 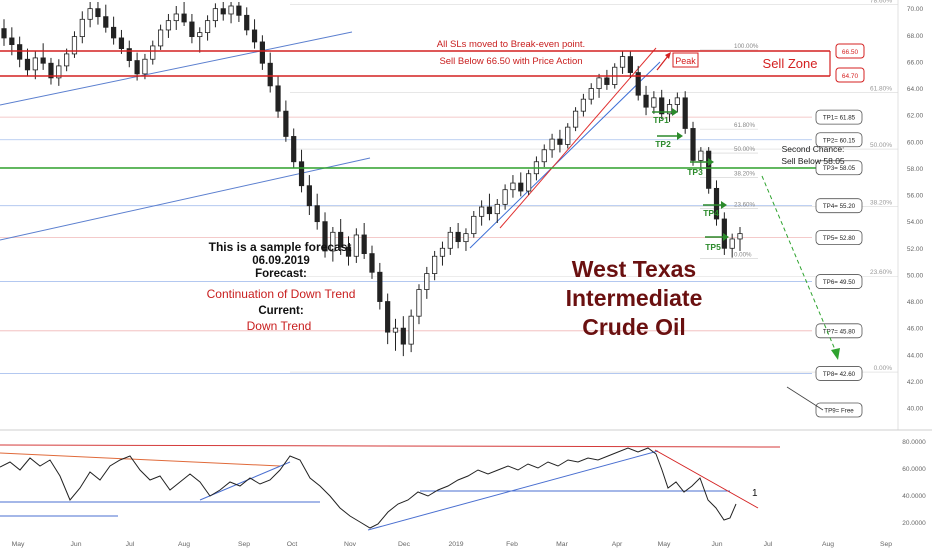 I want to click on fib-small-label: 50.00%, so click(x=744, y=149).